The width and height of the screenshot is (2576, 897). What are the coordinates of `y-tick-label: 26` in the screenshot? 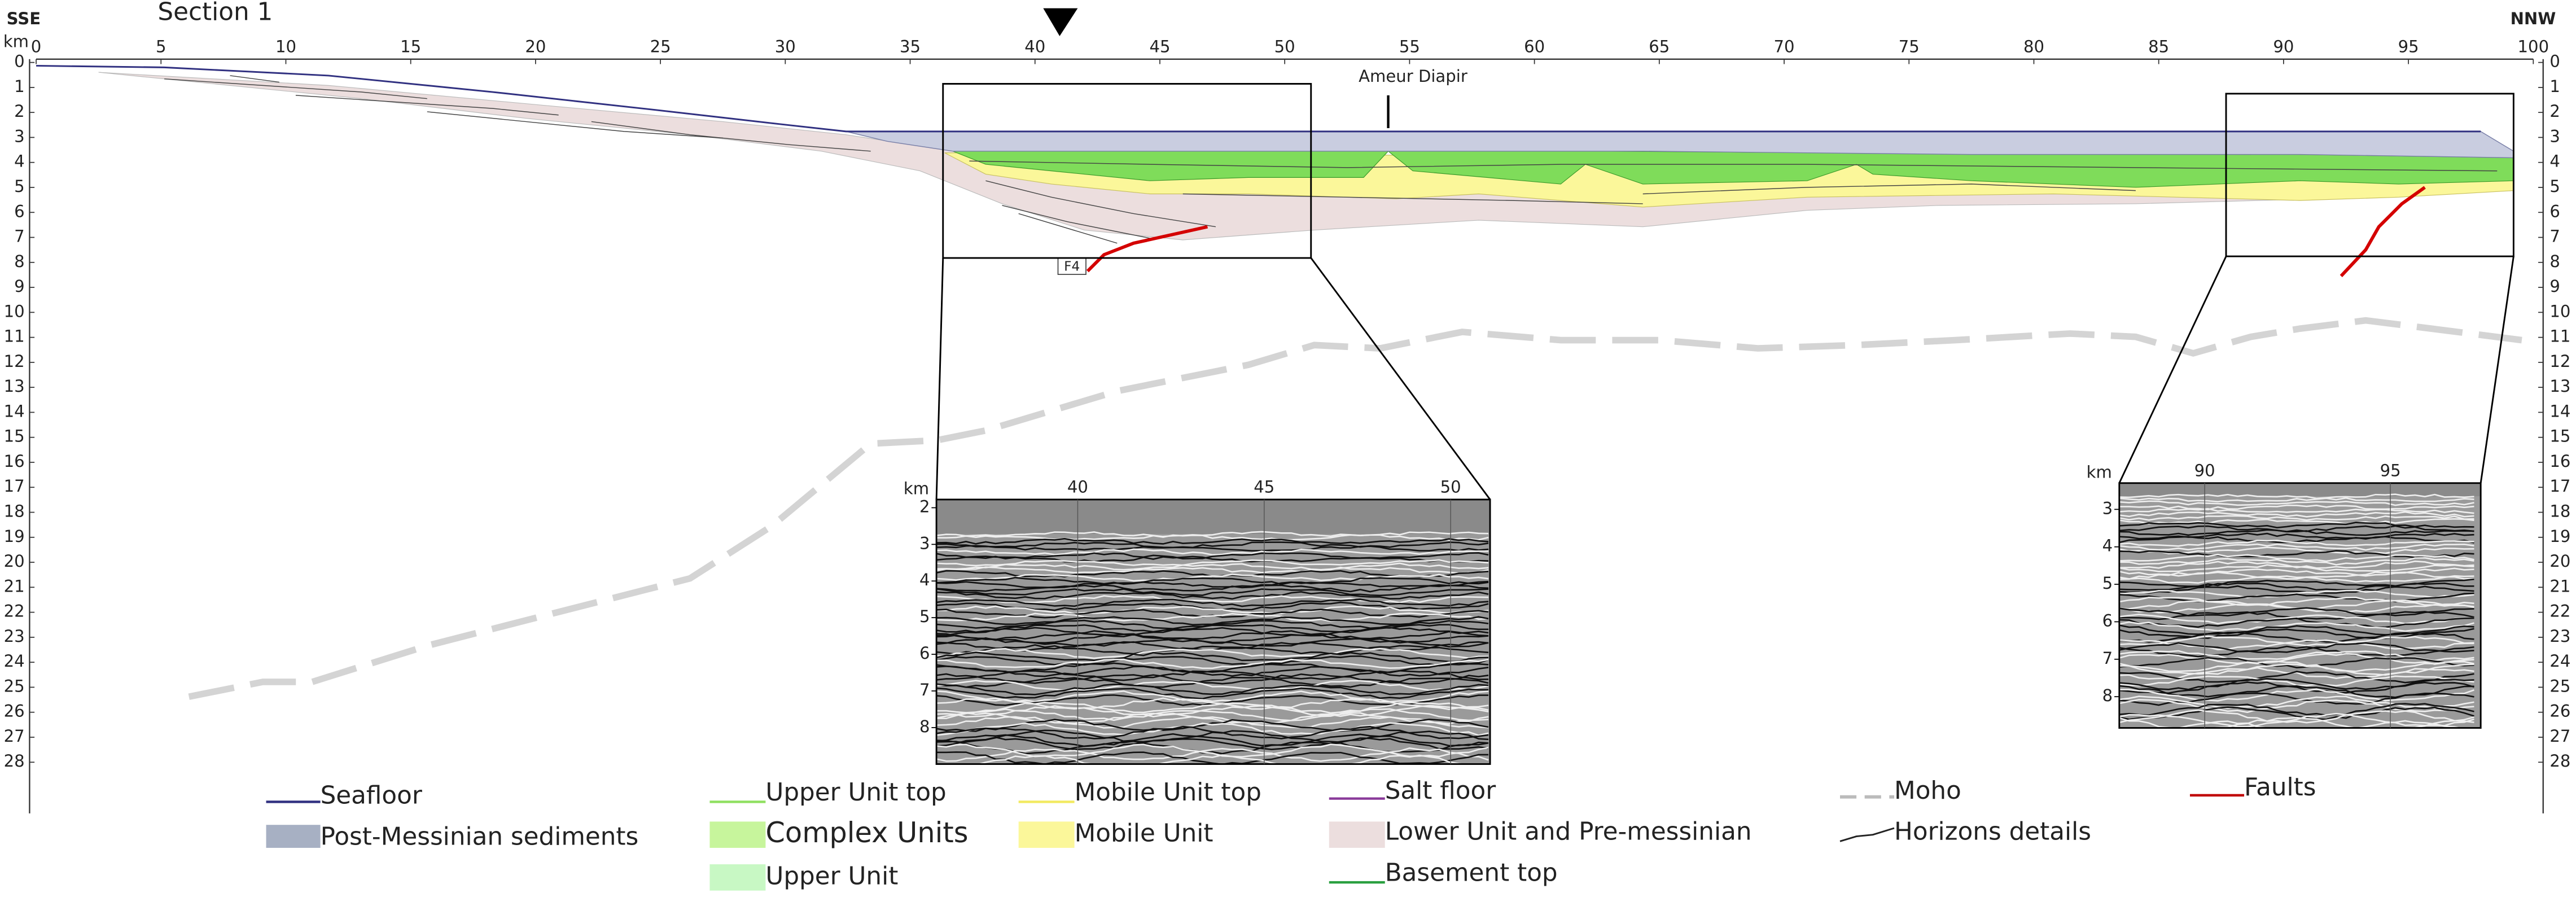 It's located at (14, 711).